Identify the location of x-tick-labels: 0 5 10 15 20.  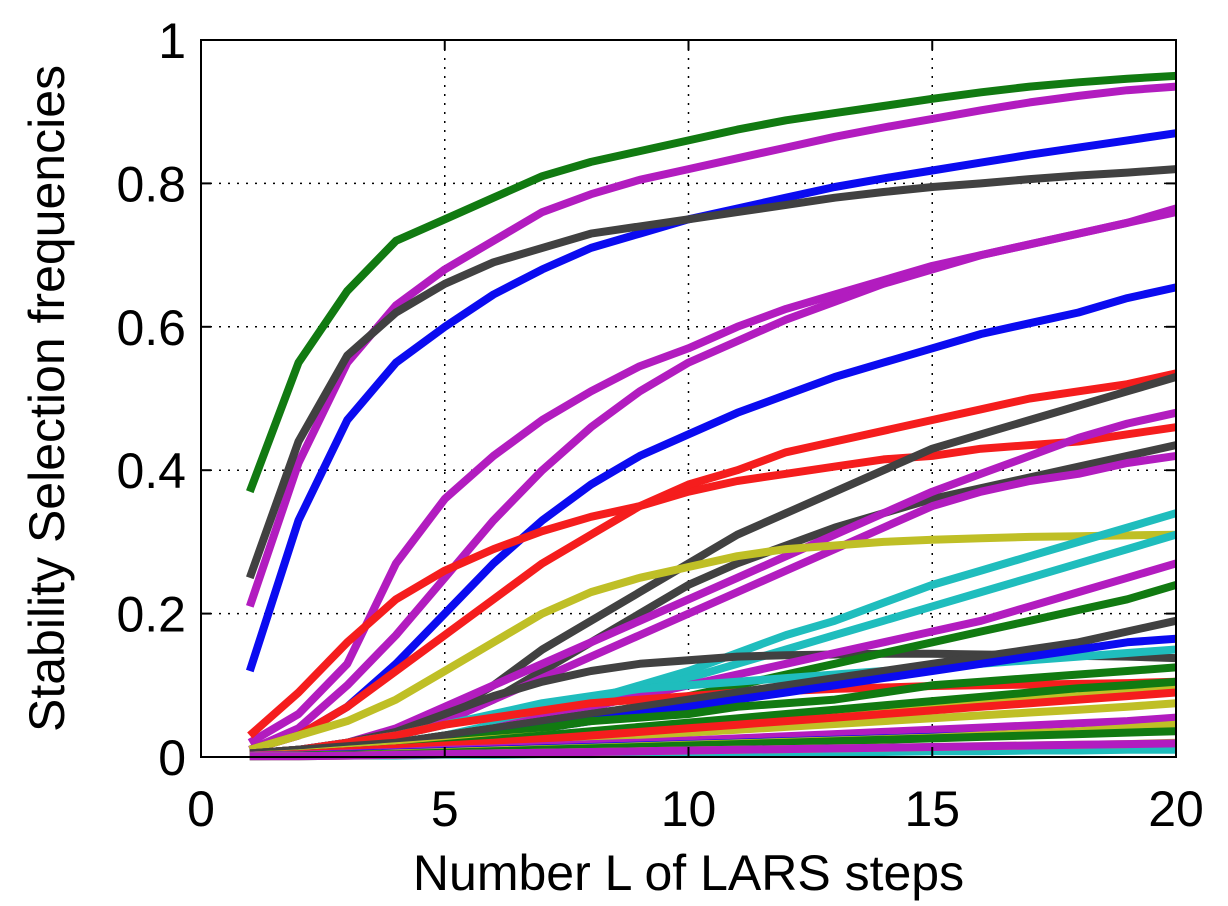
(695, 809).